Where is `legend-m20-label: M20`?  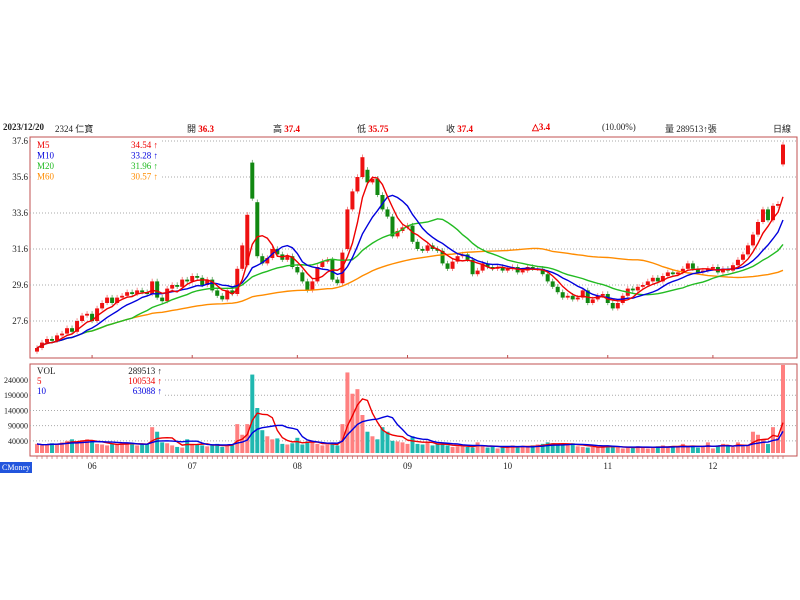
legend-m20-label: M20 is located at coordinates (46, 166).